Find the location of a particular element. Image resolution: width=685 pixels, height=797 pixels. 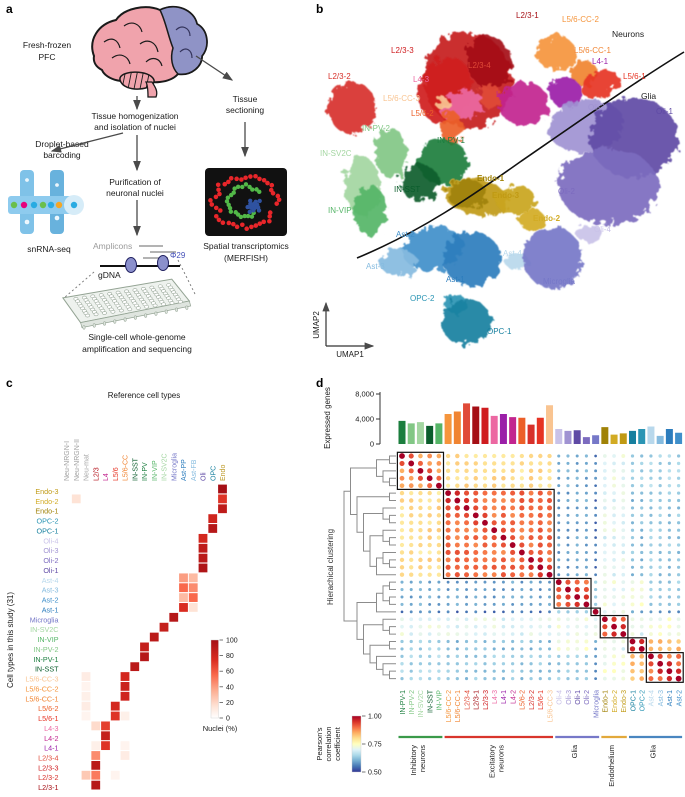

merfish-dot-green is located at coordinates (252, 189).